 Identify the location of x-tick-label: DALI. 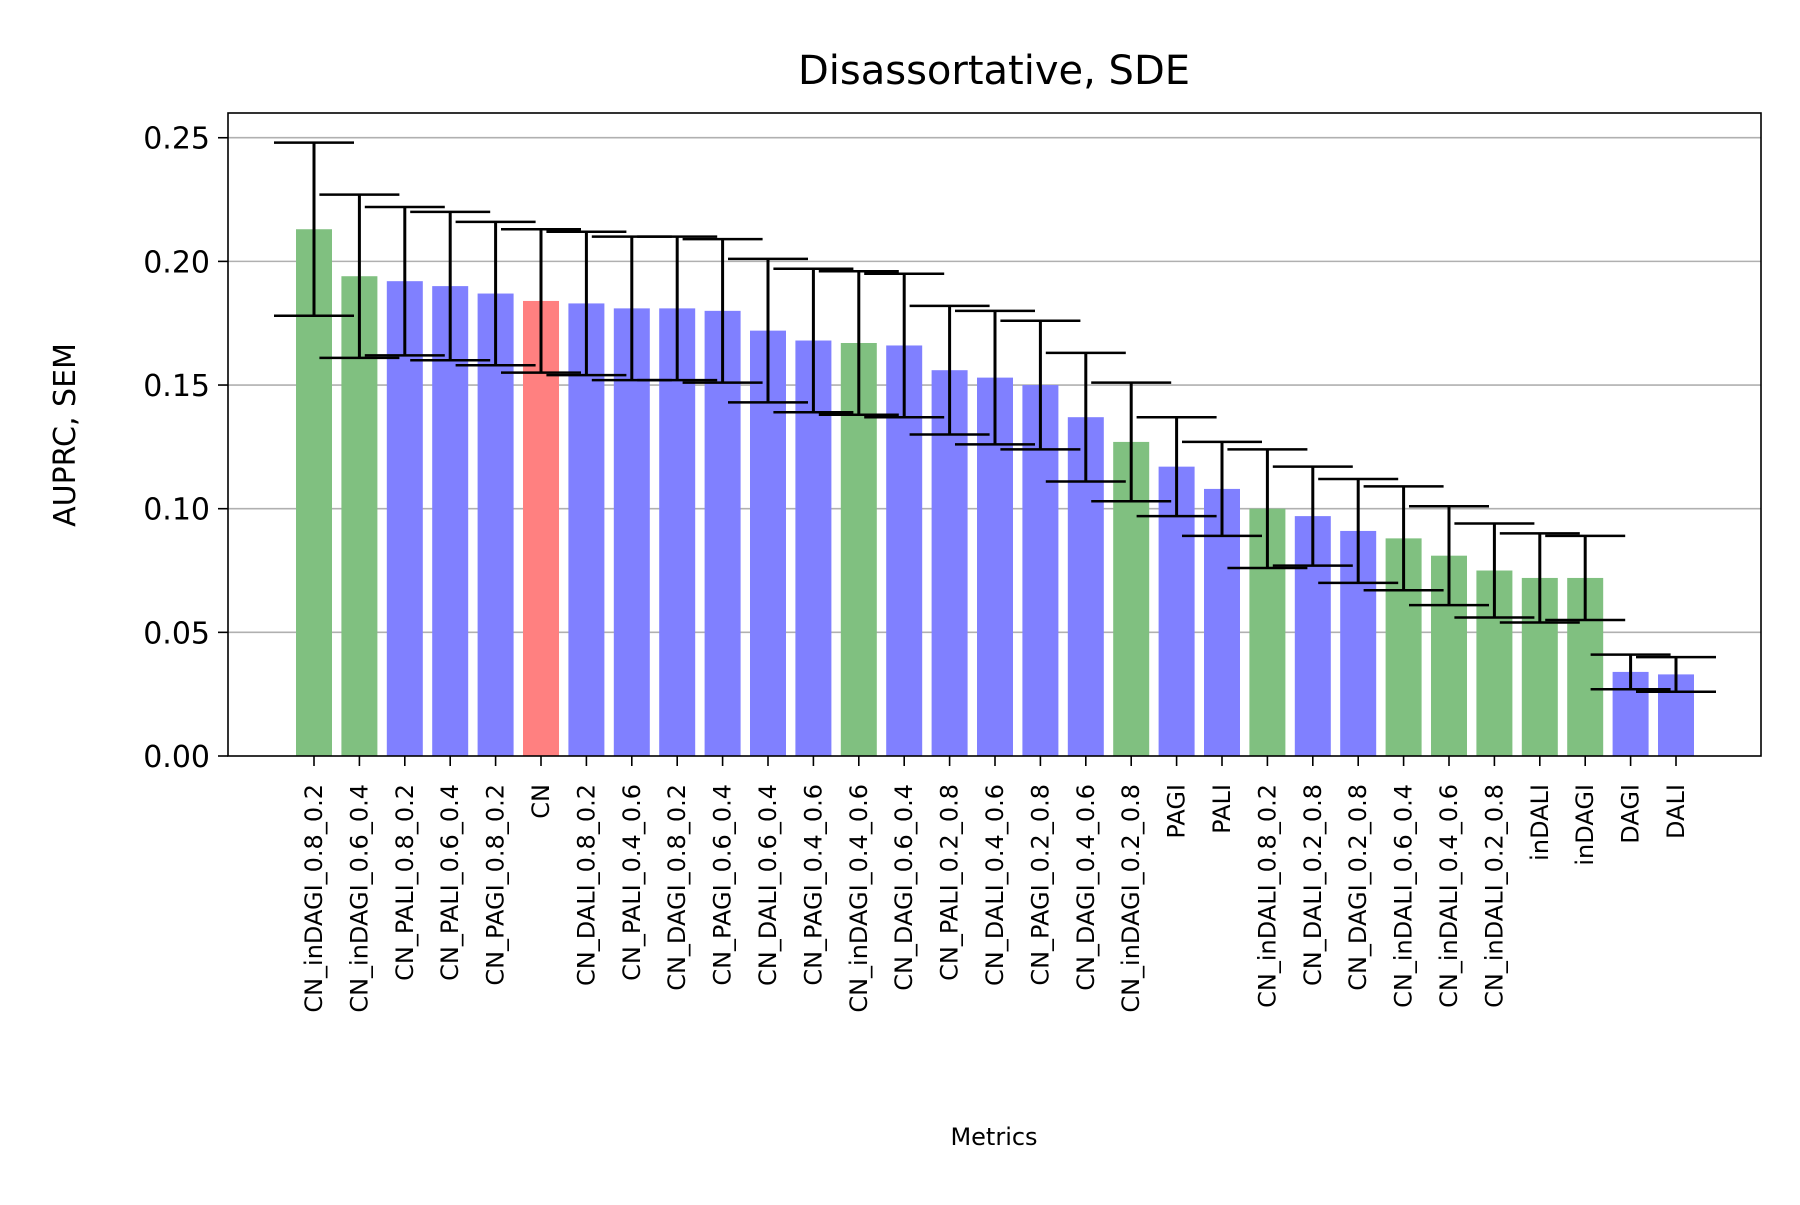
(1676, 811).